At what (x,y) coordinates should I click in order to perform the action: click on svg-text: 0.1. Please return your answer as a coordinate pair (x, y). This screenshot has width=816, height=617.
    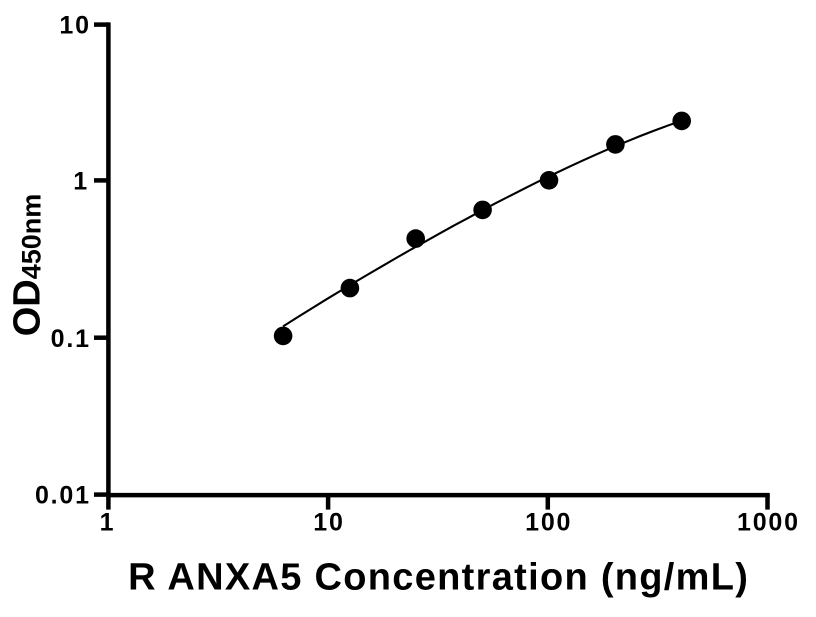
    Looking at the image, I should click on (71, 339).